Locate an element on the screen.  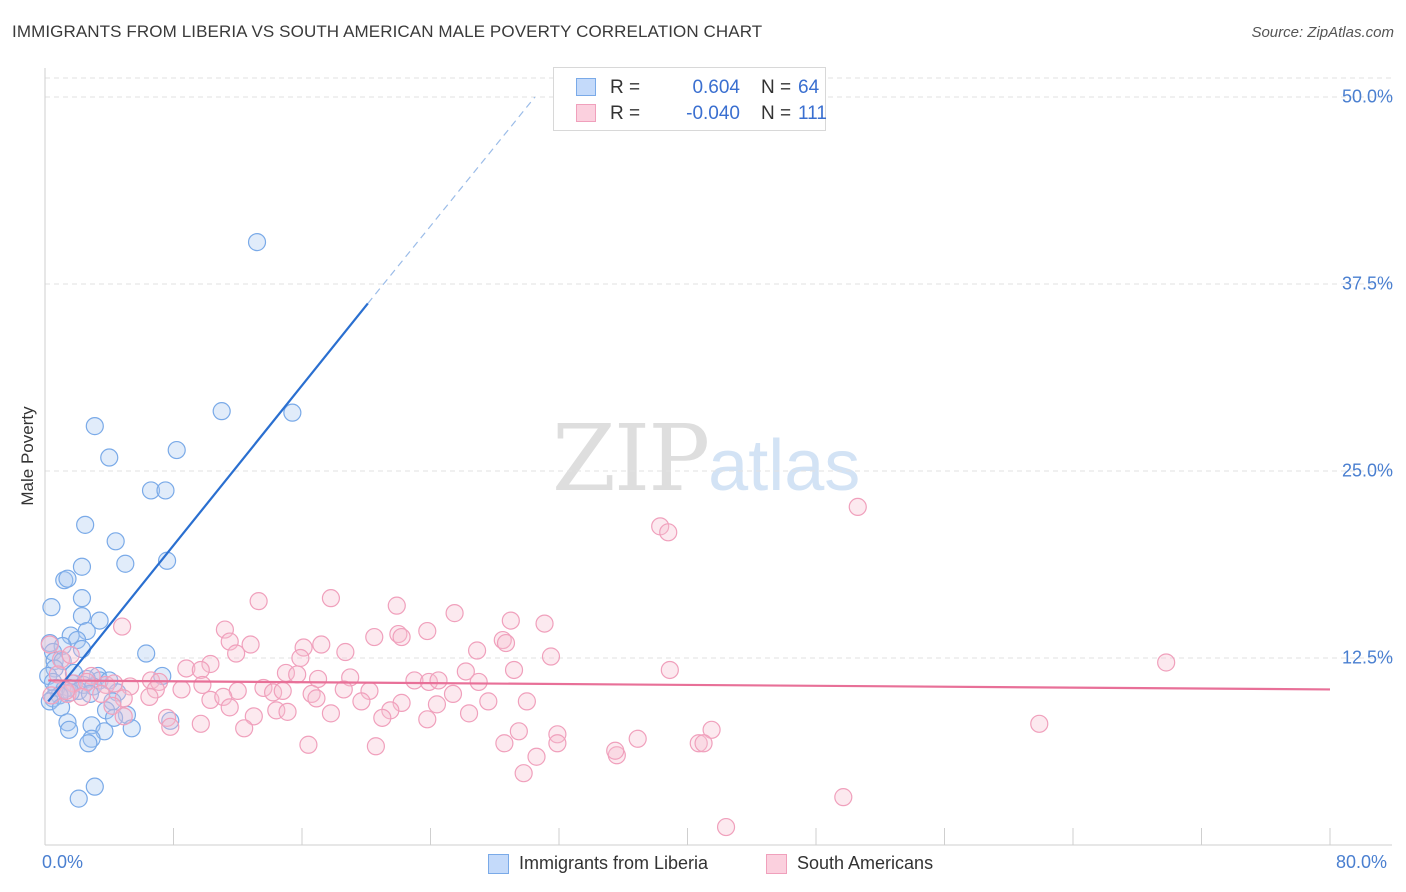
y-tick-label: 12.5% is located at coordinates (1367, 657).